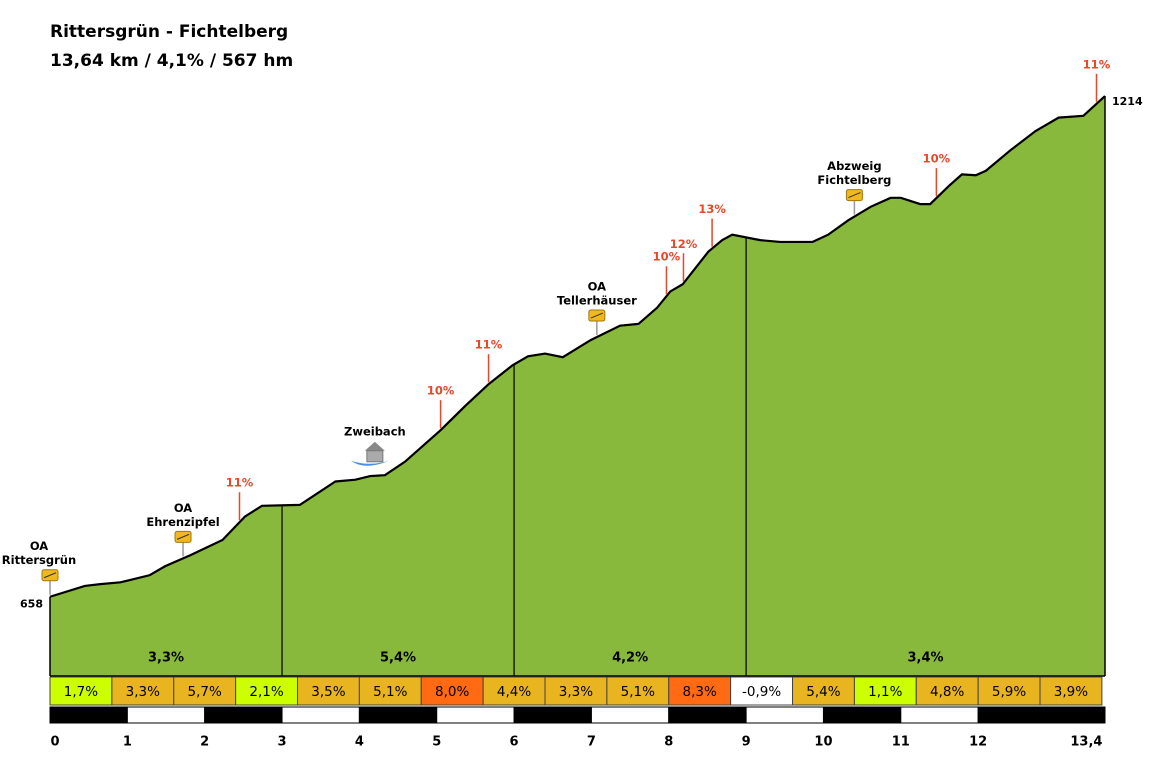 The height and width of the screenshot is (766, 1155). Describe the element at coordinates (668, 742) in the screenshot. I see `x-tick-label: 8` at that location.